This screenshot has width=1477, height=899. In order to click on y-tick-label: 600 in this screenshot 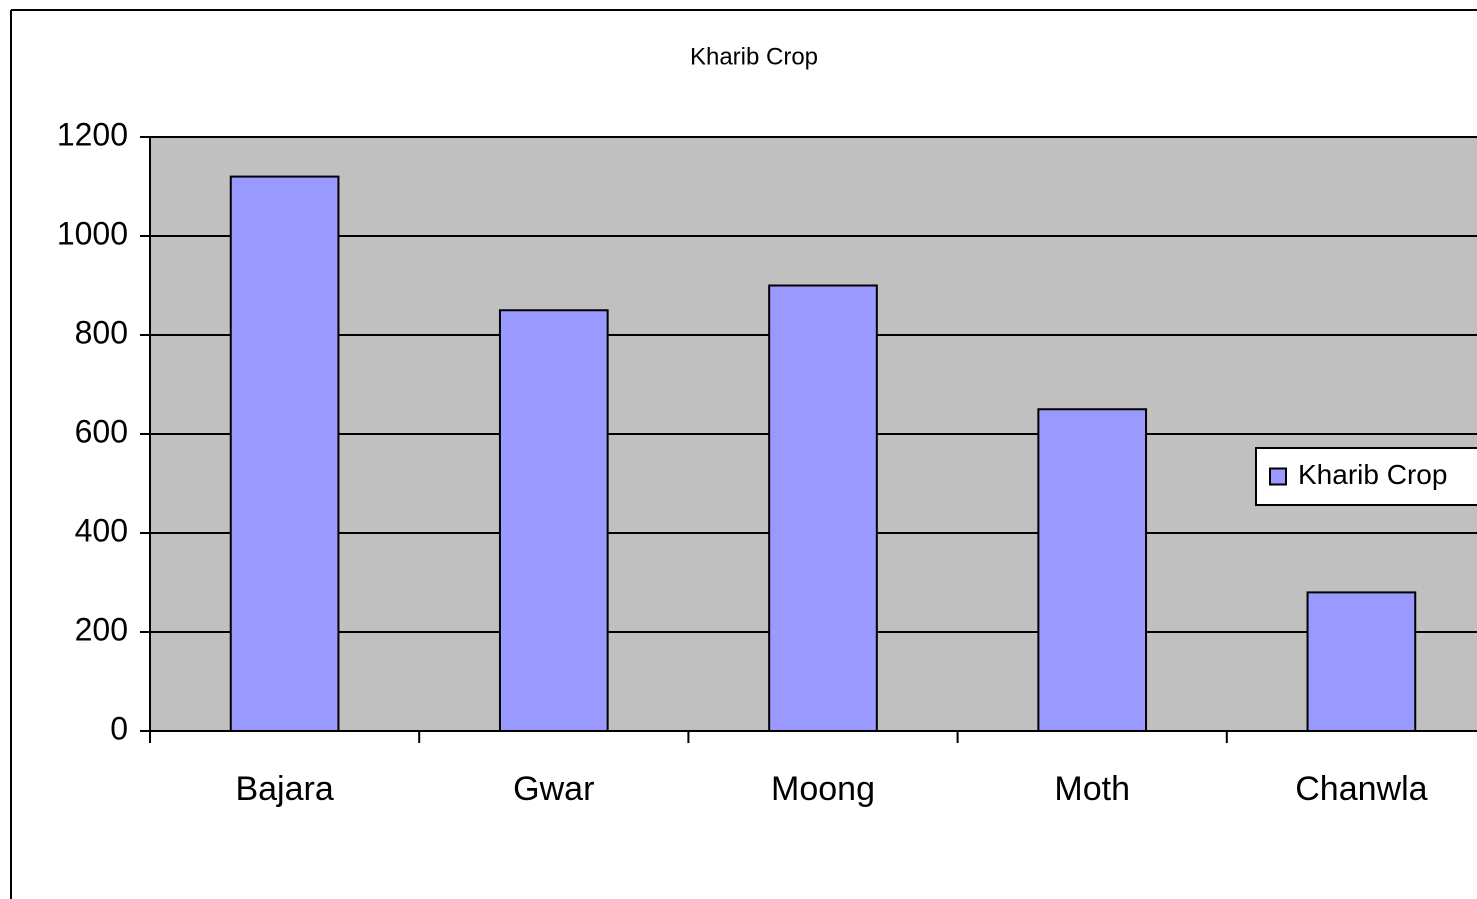, I will do `click(101, 431)`.